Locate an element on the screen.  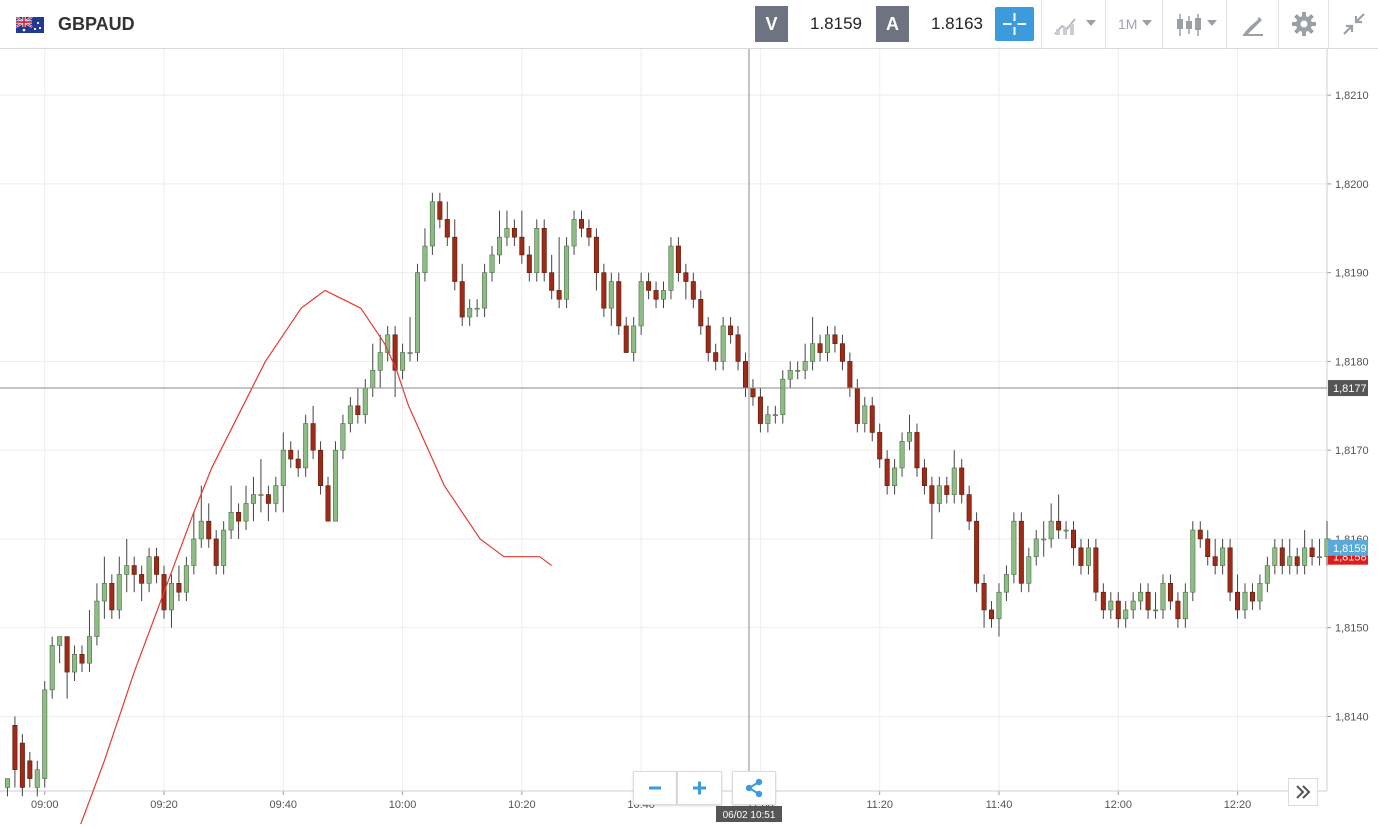
y-tick-label: 1,8140 is located at coordinates (1352, 717).